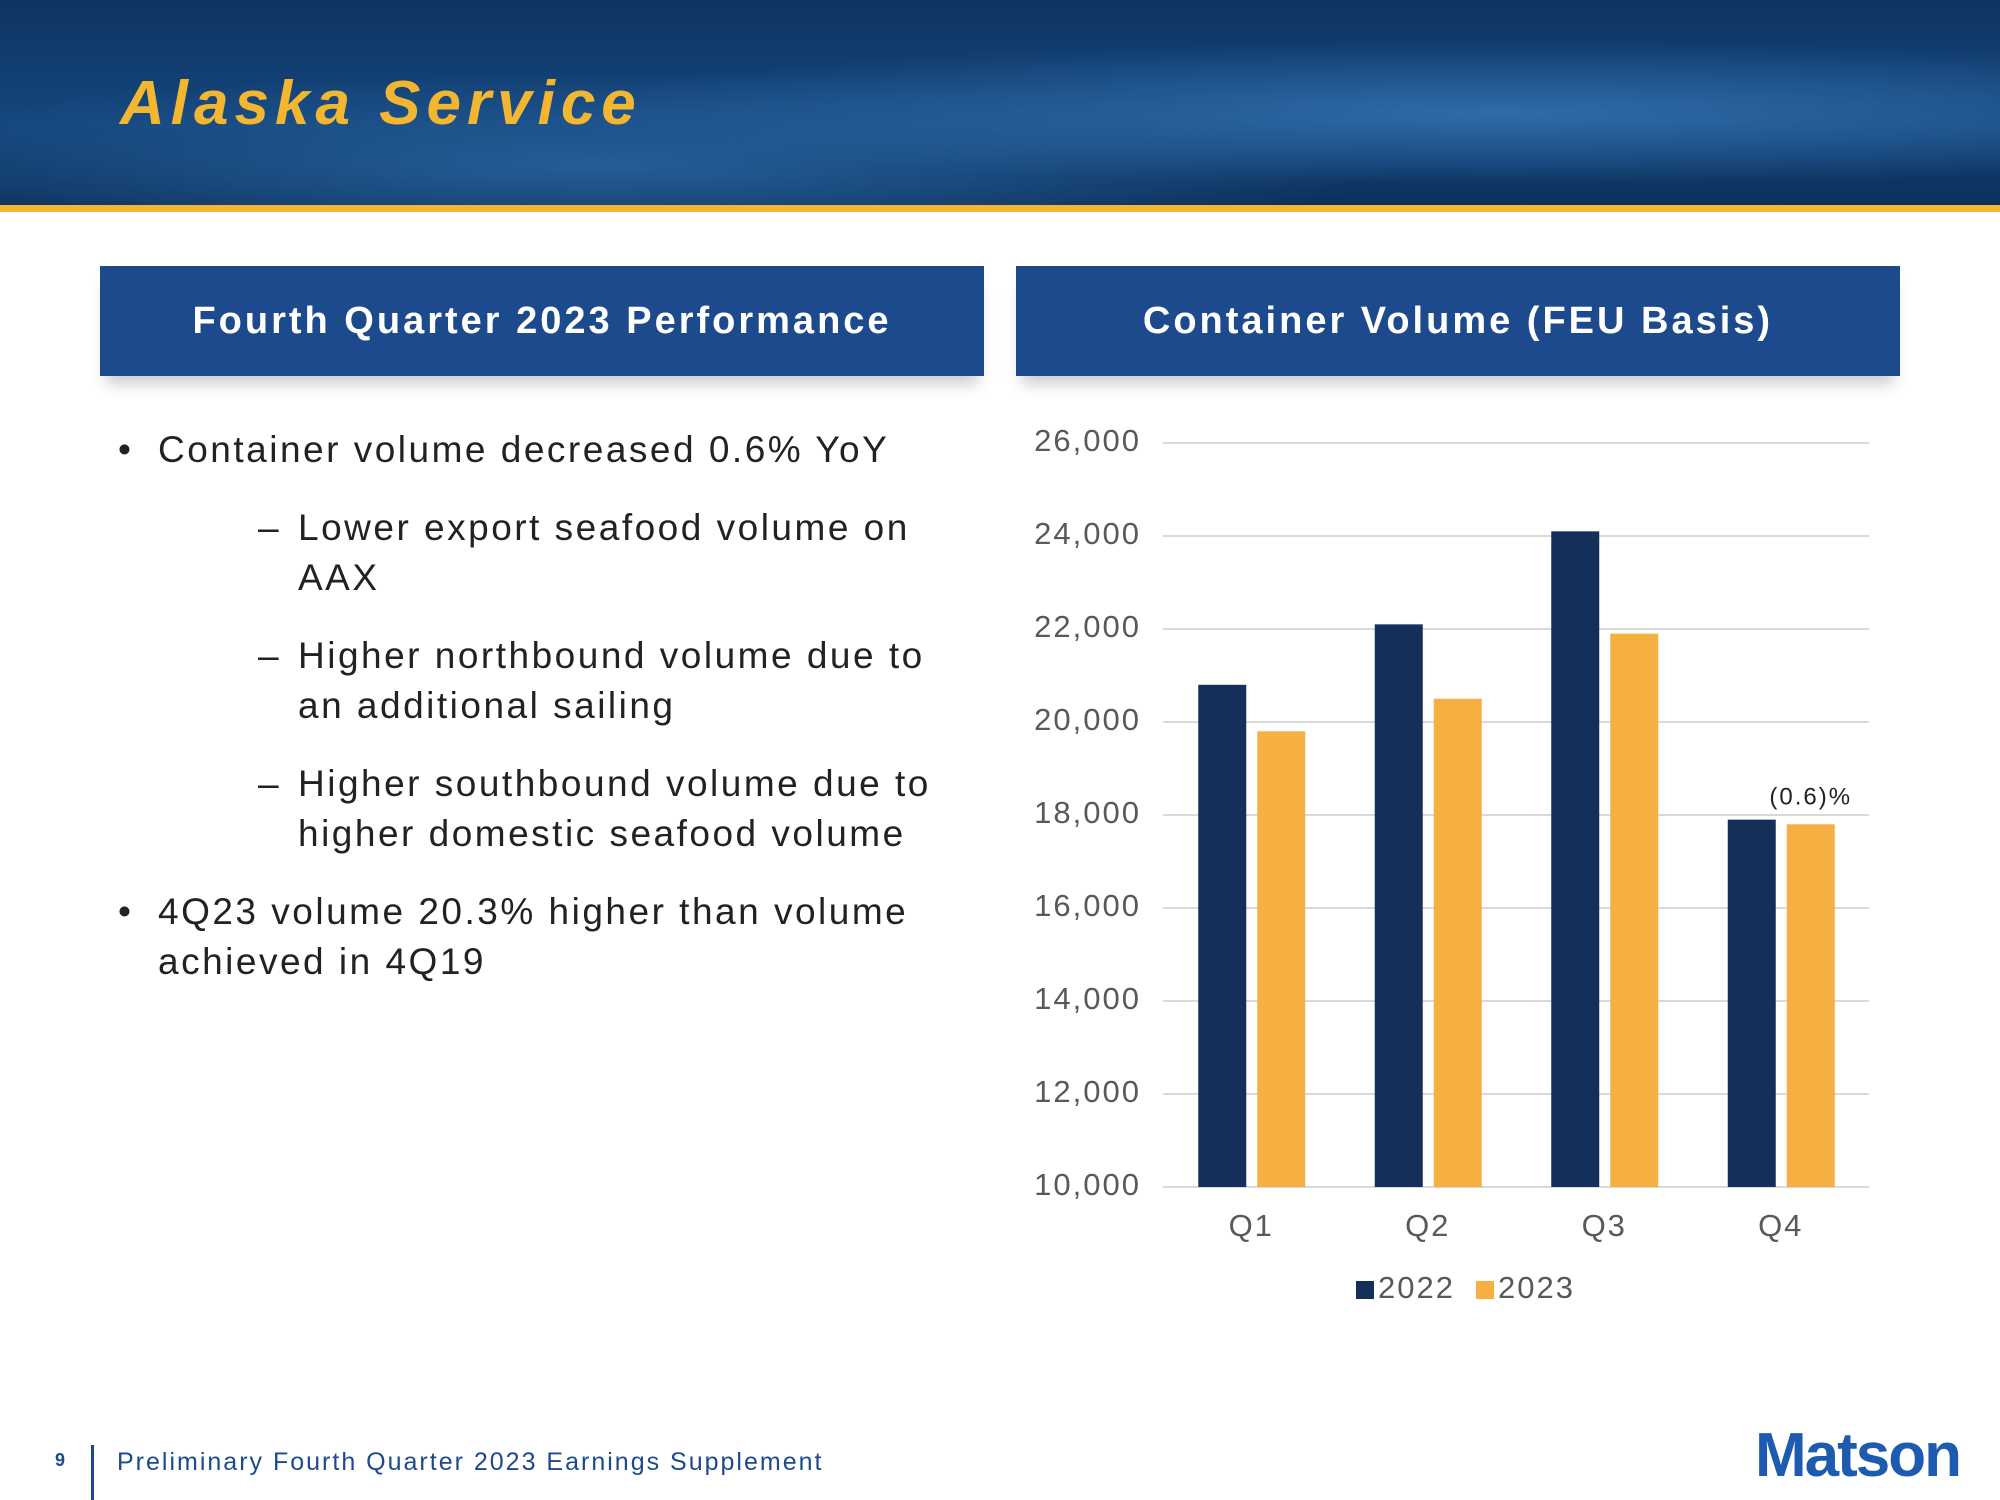  Describe the element at coordinates (1536, 1287) in the screenshot. I see `legend-label: 2023` at that location.